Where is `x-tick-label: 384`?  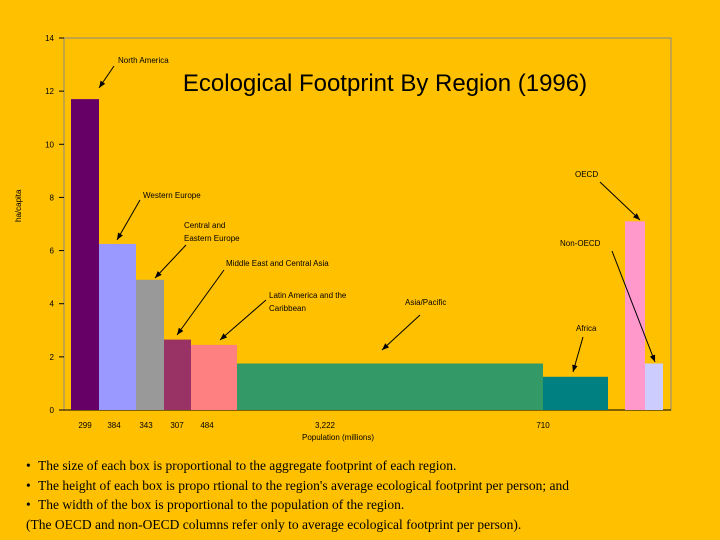
x-tick-label: 384 is located at coordinates (114, 425).